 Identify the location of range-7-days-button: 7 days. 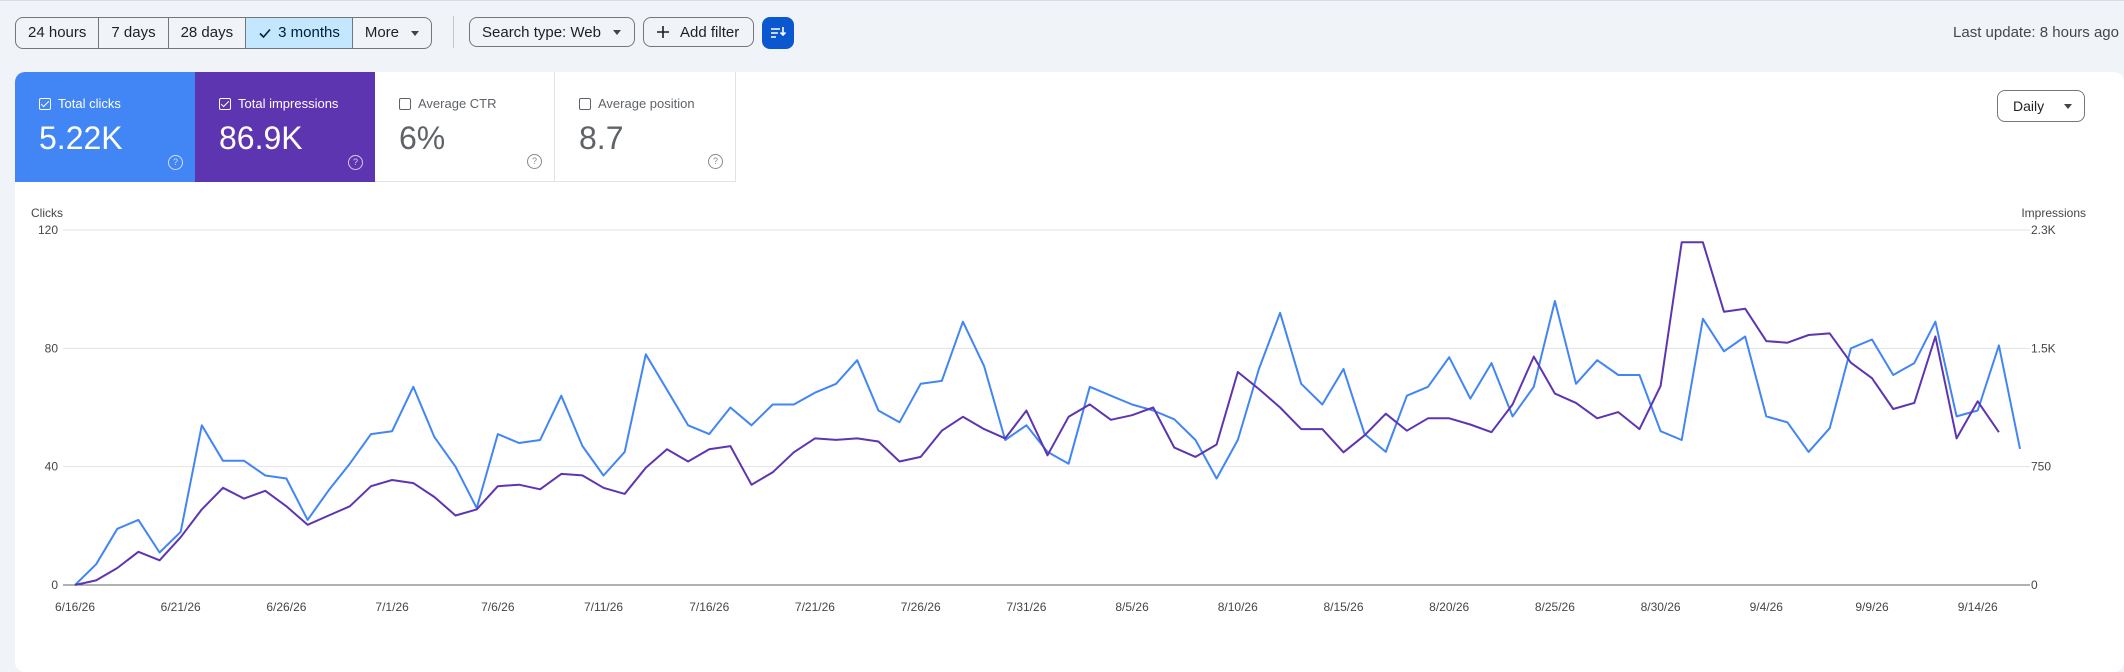
(134, 33).